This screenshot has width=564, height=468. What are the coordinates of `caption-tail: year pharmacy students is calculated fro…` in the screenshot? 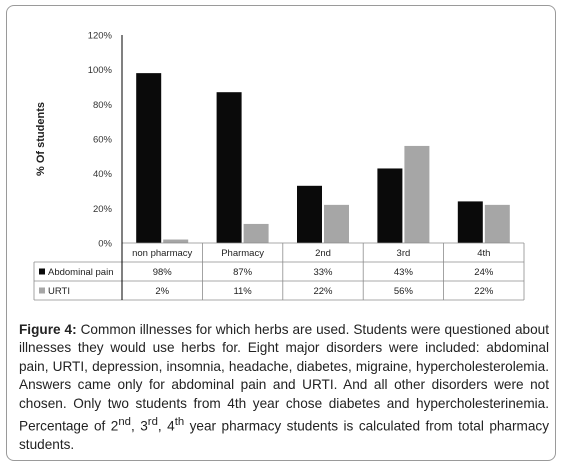 It's located at (284, 435).